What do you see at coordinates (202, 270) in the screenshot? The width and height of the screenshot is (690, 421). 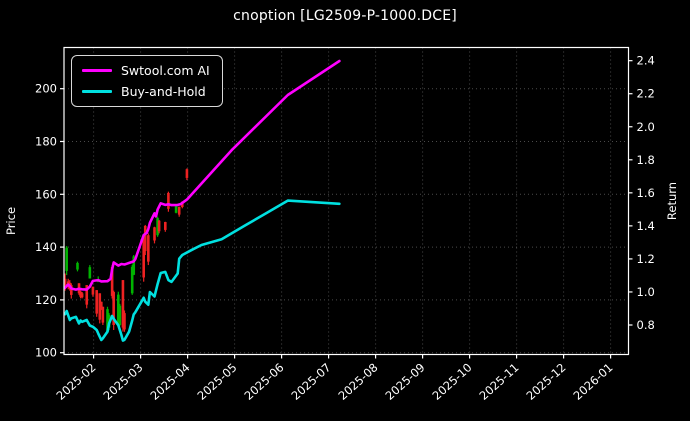 I see `buy-and-hold-line` at bounding box center [202, 270].